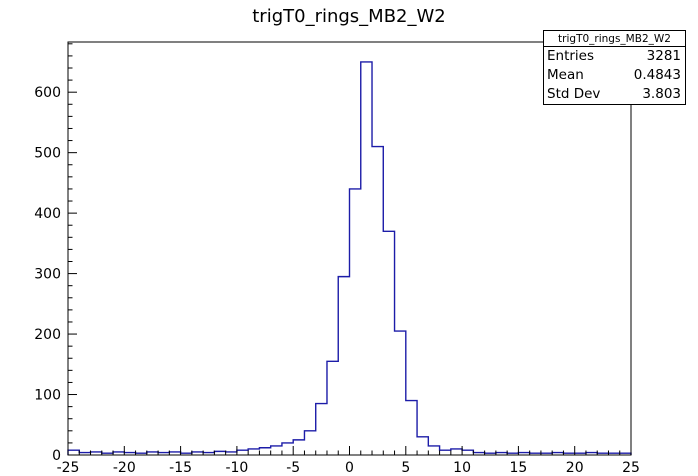  Describe the element at coordinates (68, 468) in the screenshot. I see `svg-text: -25` at that location.